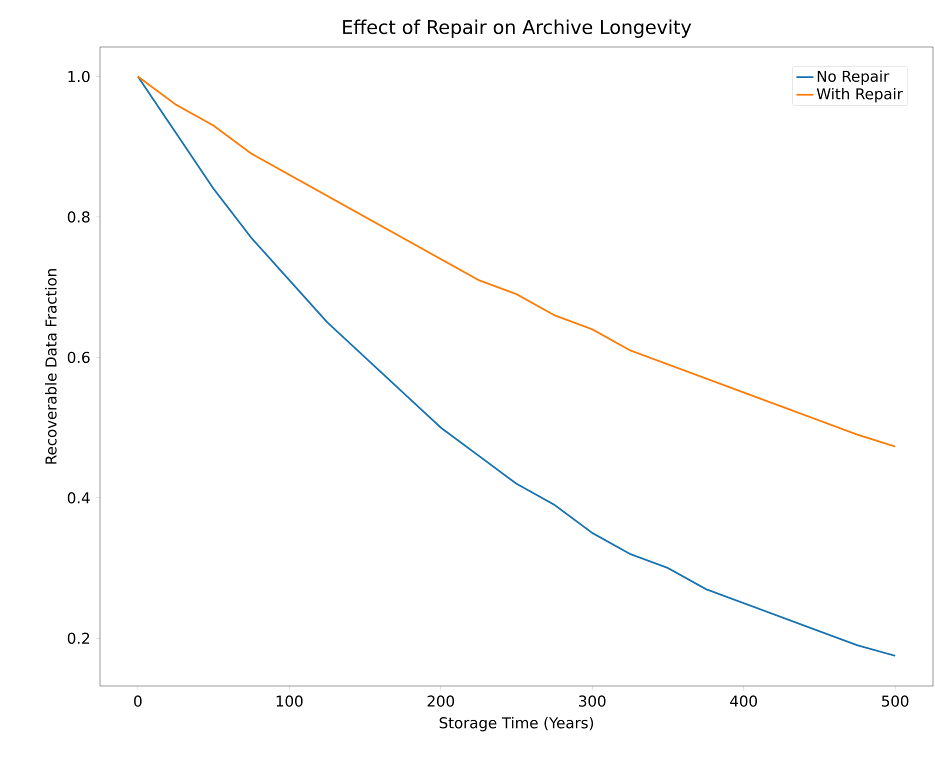  What do you see at coordinates (592, 701) in the screenshot?
I see `x-tick-label: 300` at bounding box center [592, 701].